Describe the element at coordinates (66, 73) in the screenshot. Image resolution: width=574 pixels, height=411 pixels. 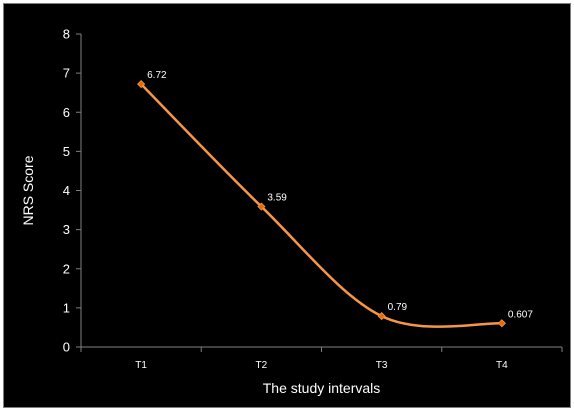
I see `y-tick-label: 7` at that location.